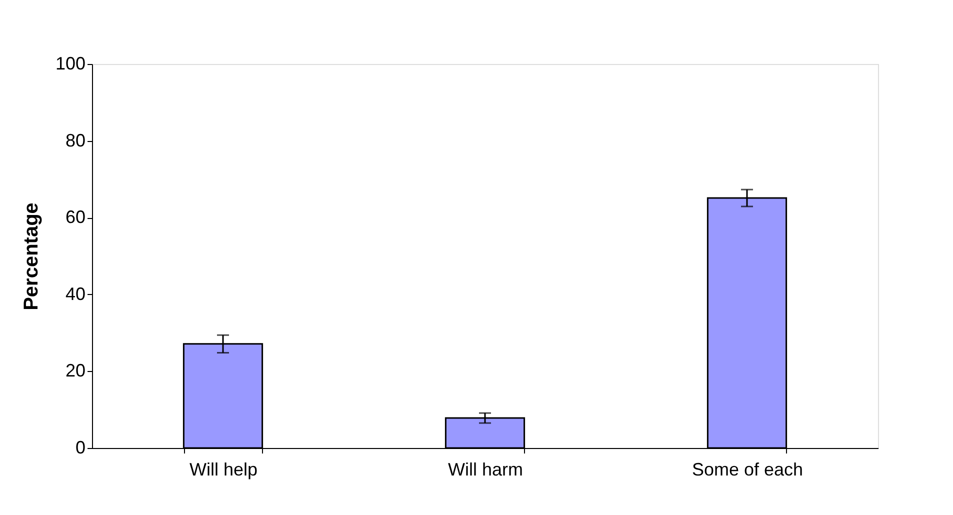 The height and width of the screenshot is (515, 953). What do you see at coordinates (485, 470) in the screenshot?
I see `x-tick-label: Will harm` at bounding box center [485, 470].